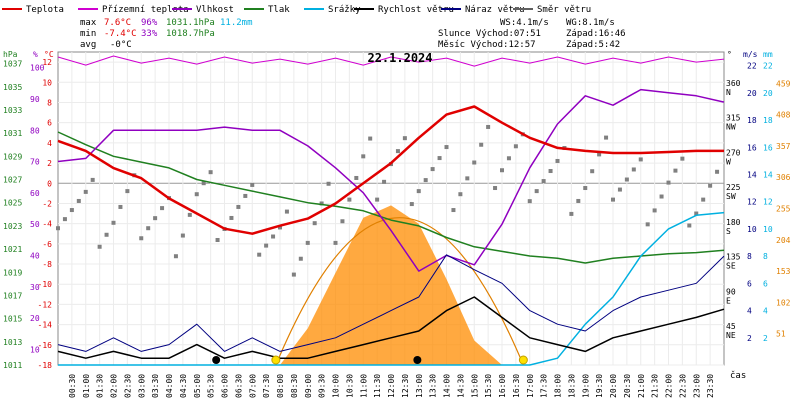  What do you see at coordinates (211, 386) in the screenshot?
I see `time-tick: 05:30` at bounding box center [211, 386].